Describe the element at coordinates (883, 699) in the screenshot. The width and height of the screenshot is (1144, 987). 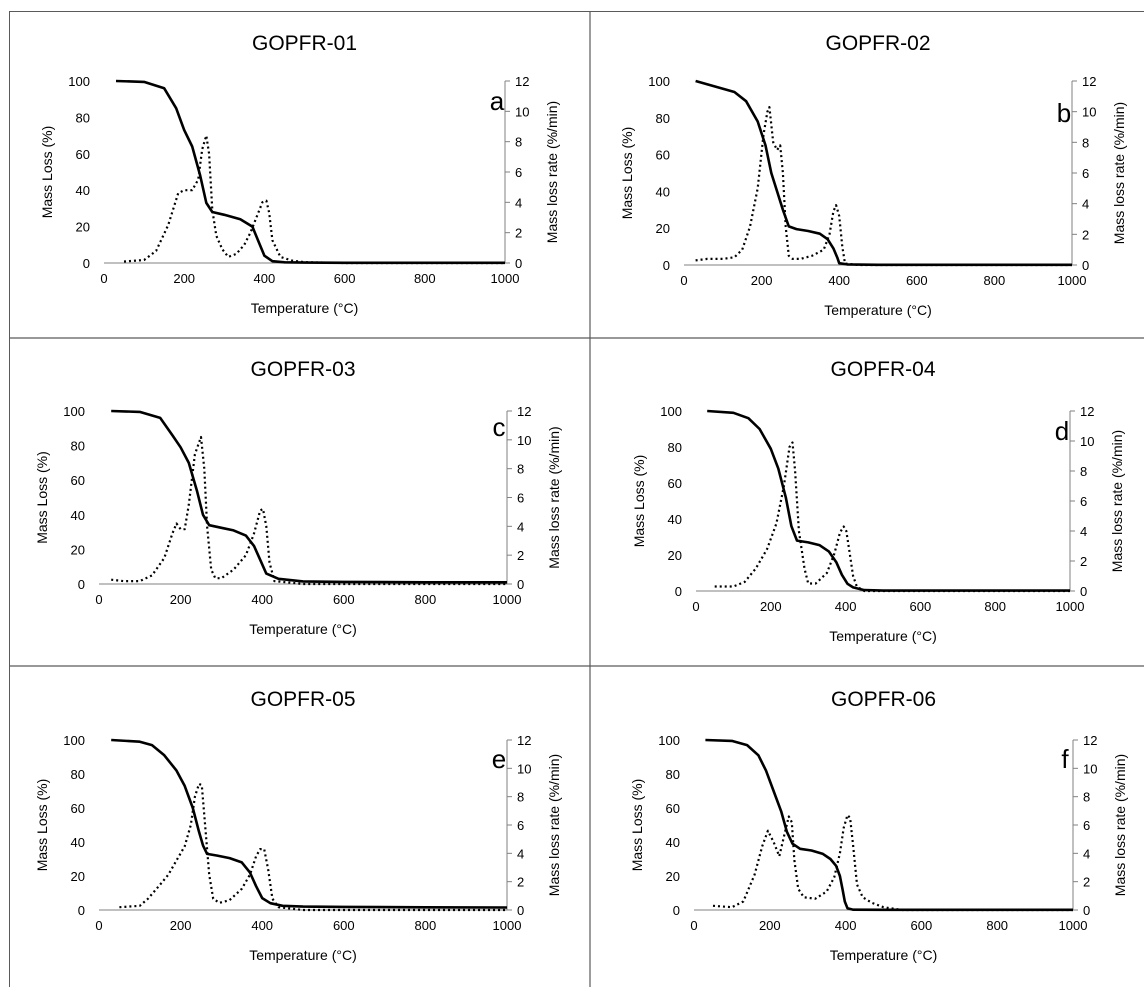
I see `chart-title: GOPFR-06` at that location.